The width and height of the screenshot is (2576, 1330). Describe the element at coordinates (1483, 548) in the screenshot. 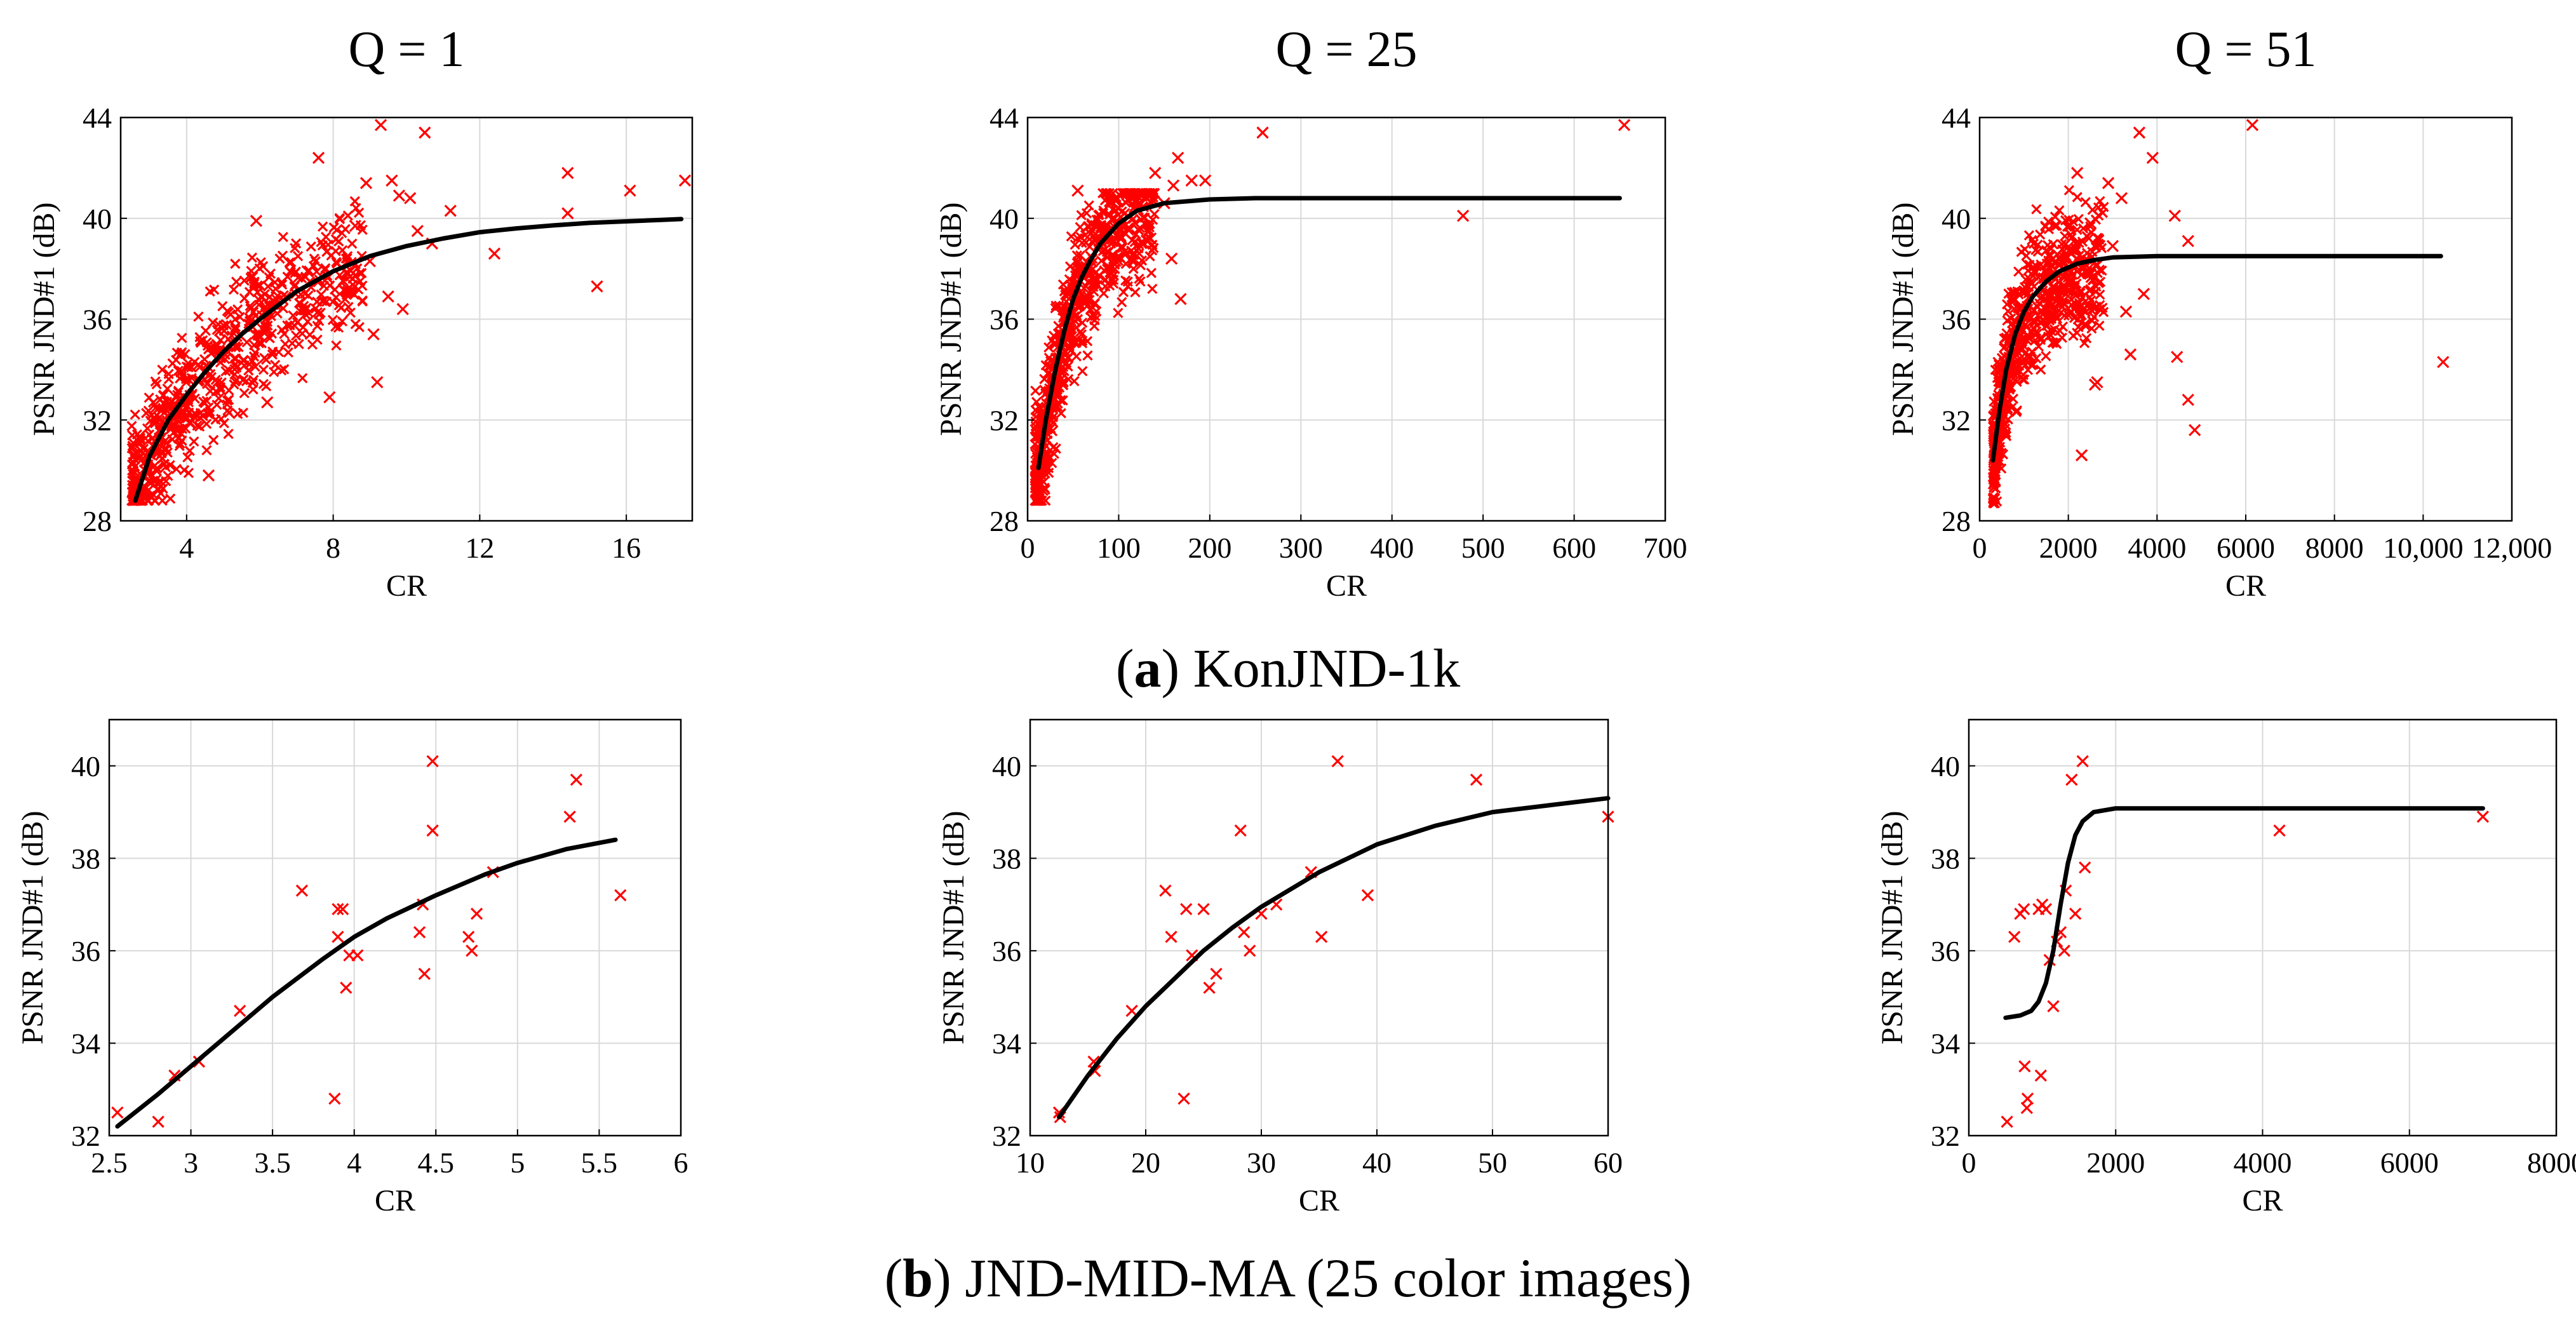

I see `x-tick-label: 500` at that location.